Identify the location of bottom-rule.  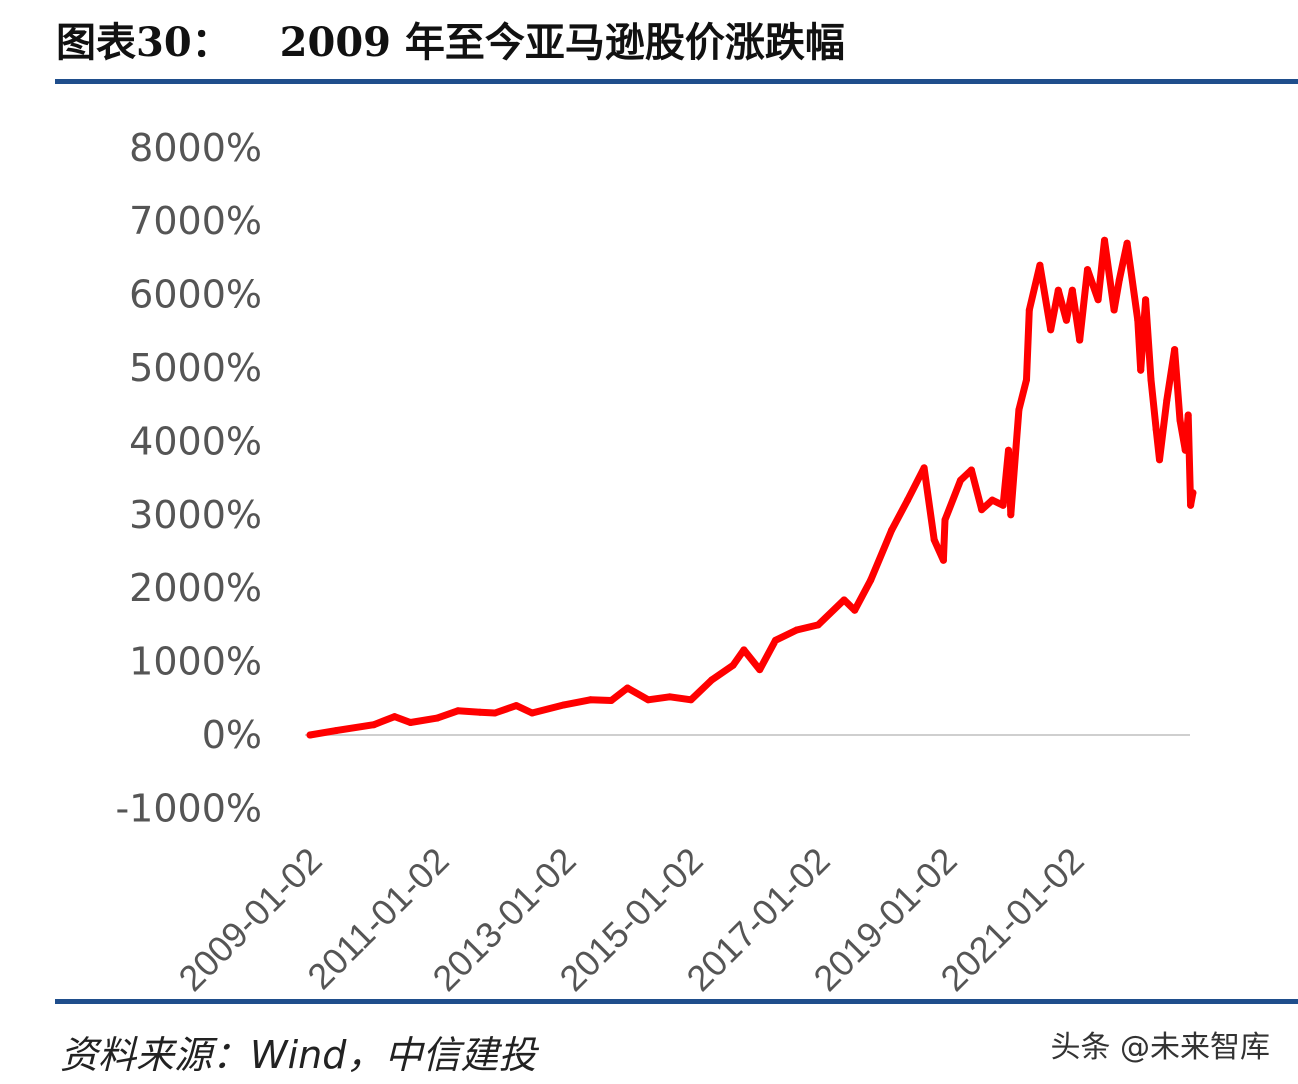
(676, 1001).